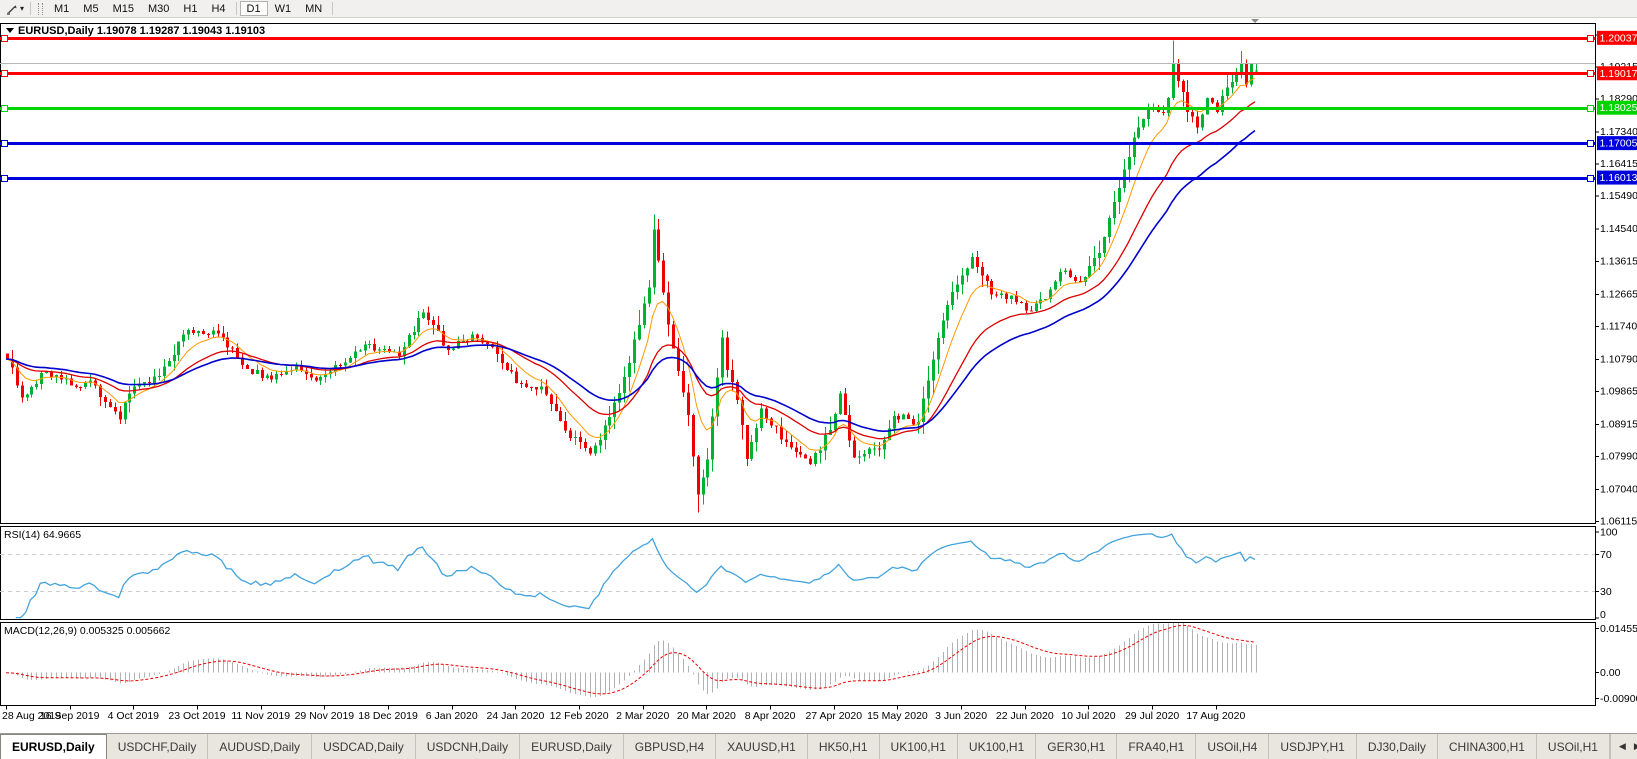 This screenshot has height=759, width=1637. Describe the element at coordinates (897, 716) in the screenshot. I see `svg-text: 15 May 2020` at that location.